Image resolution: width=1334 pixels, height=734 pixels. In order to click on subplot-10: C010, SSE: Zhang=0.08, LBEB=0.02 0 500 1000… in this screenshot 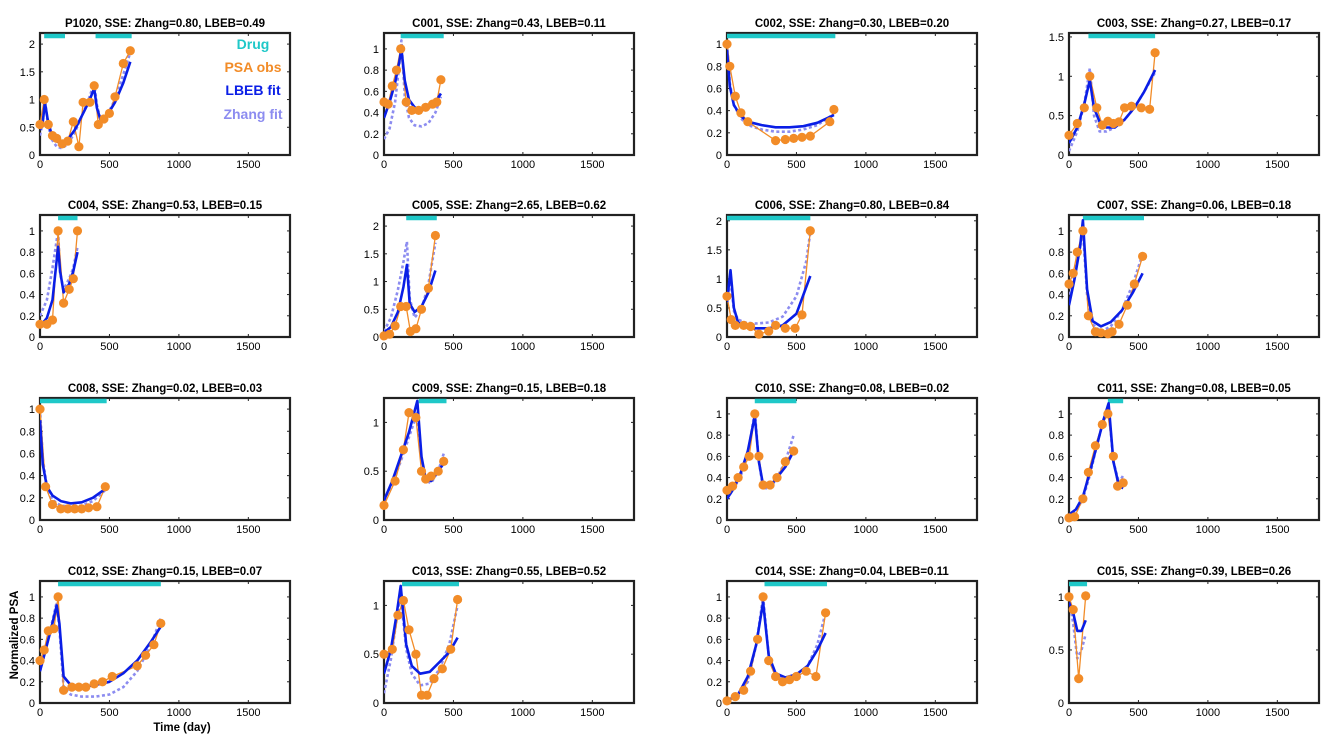, I will do `click(843, 459)`.